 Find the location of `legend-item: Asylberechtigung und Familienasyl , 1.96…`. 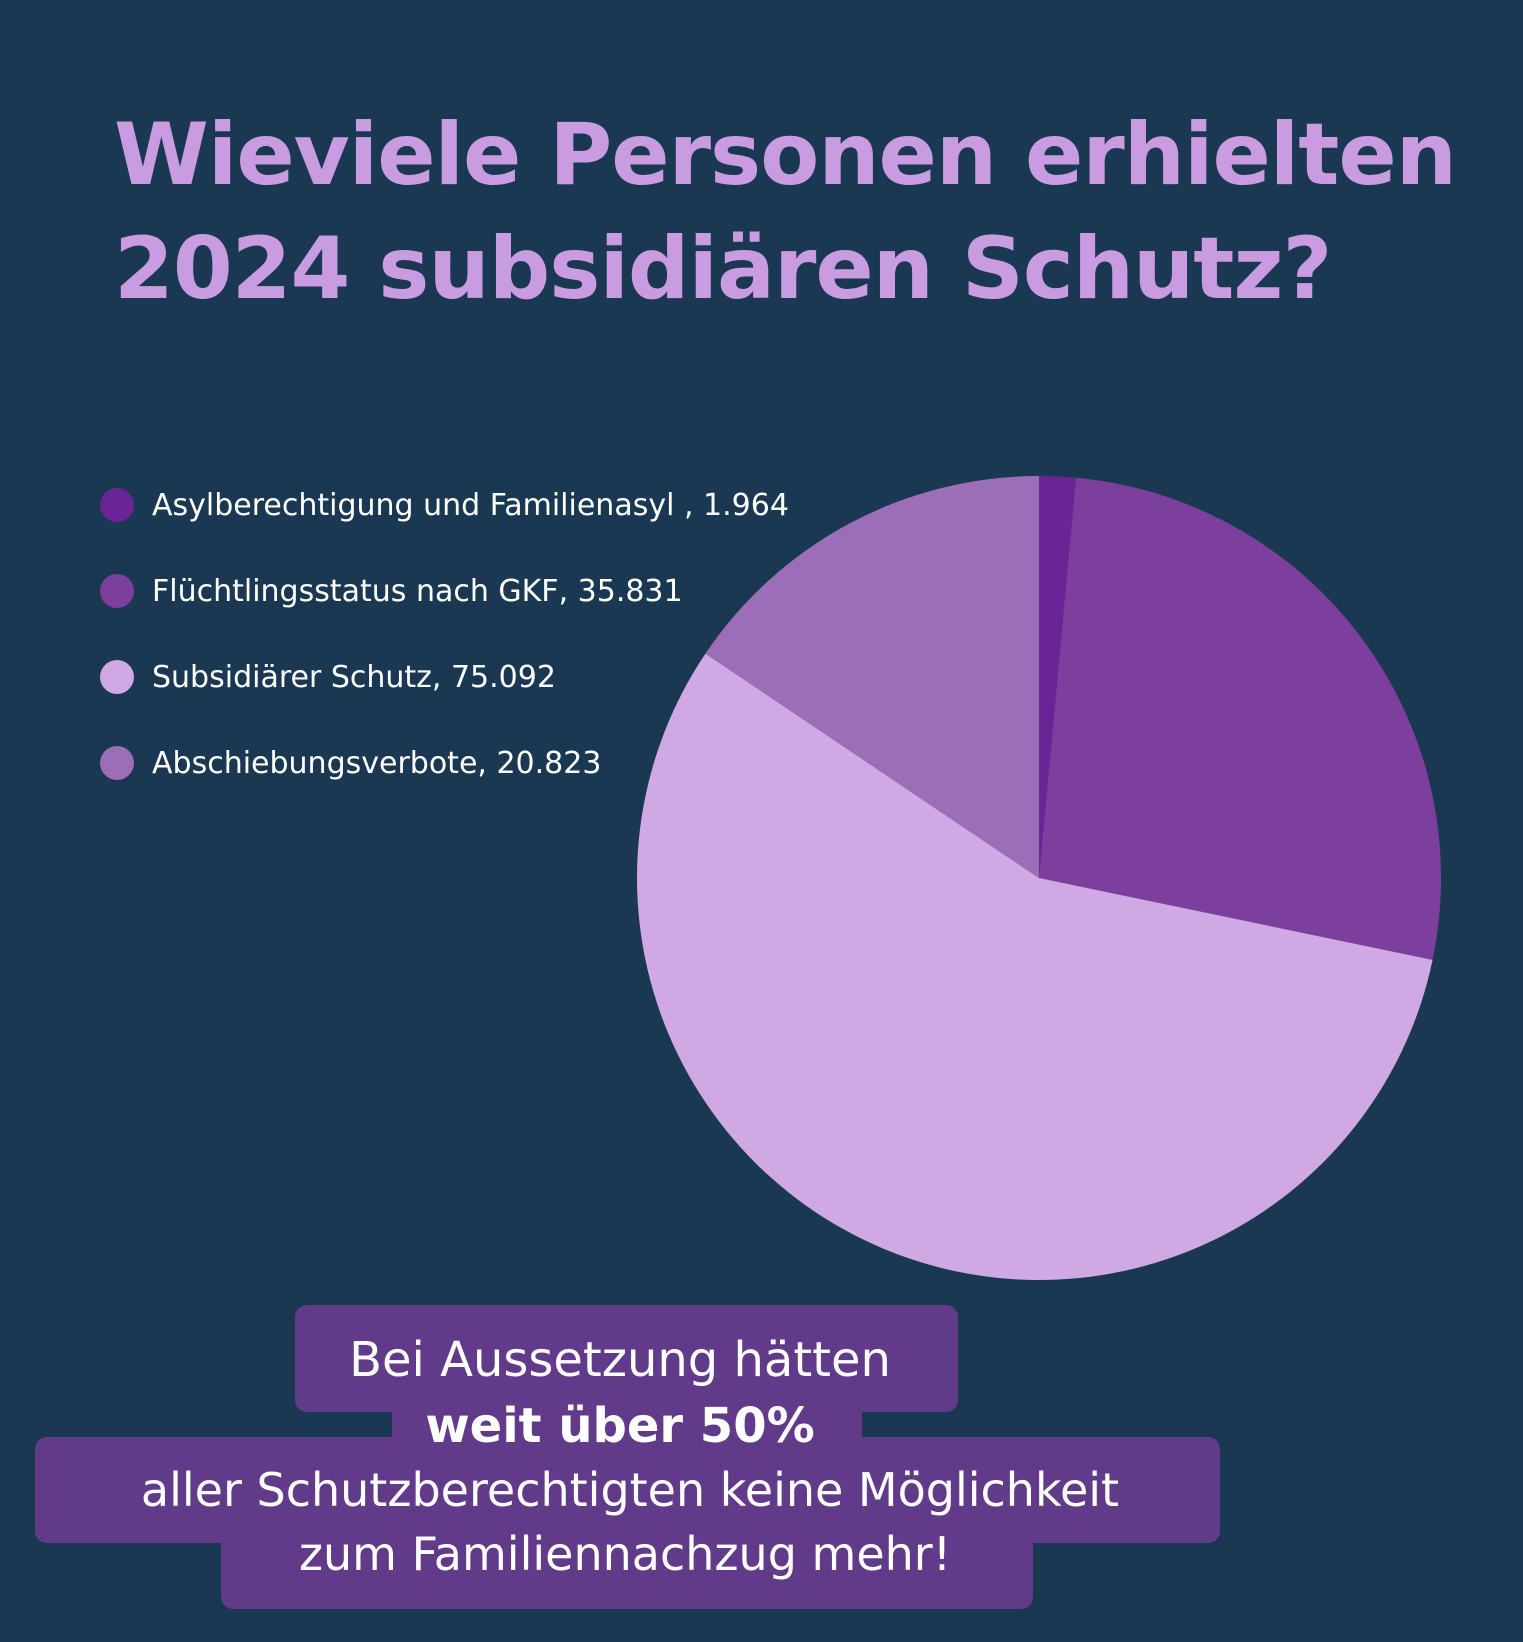

legend-item: Asylberechtigung und Familienasyl , 1.96… is located at coordinates (444, 505).